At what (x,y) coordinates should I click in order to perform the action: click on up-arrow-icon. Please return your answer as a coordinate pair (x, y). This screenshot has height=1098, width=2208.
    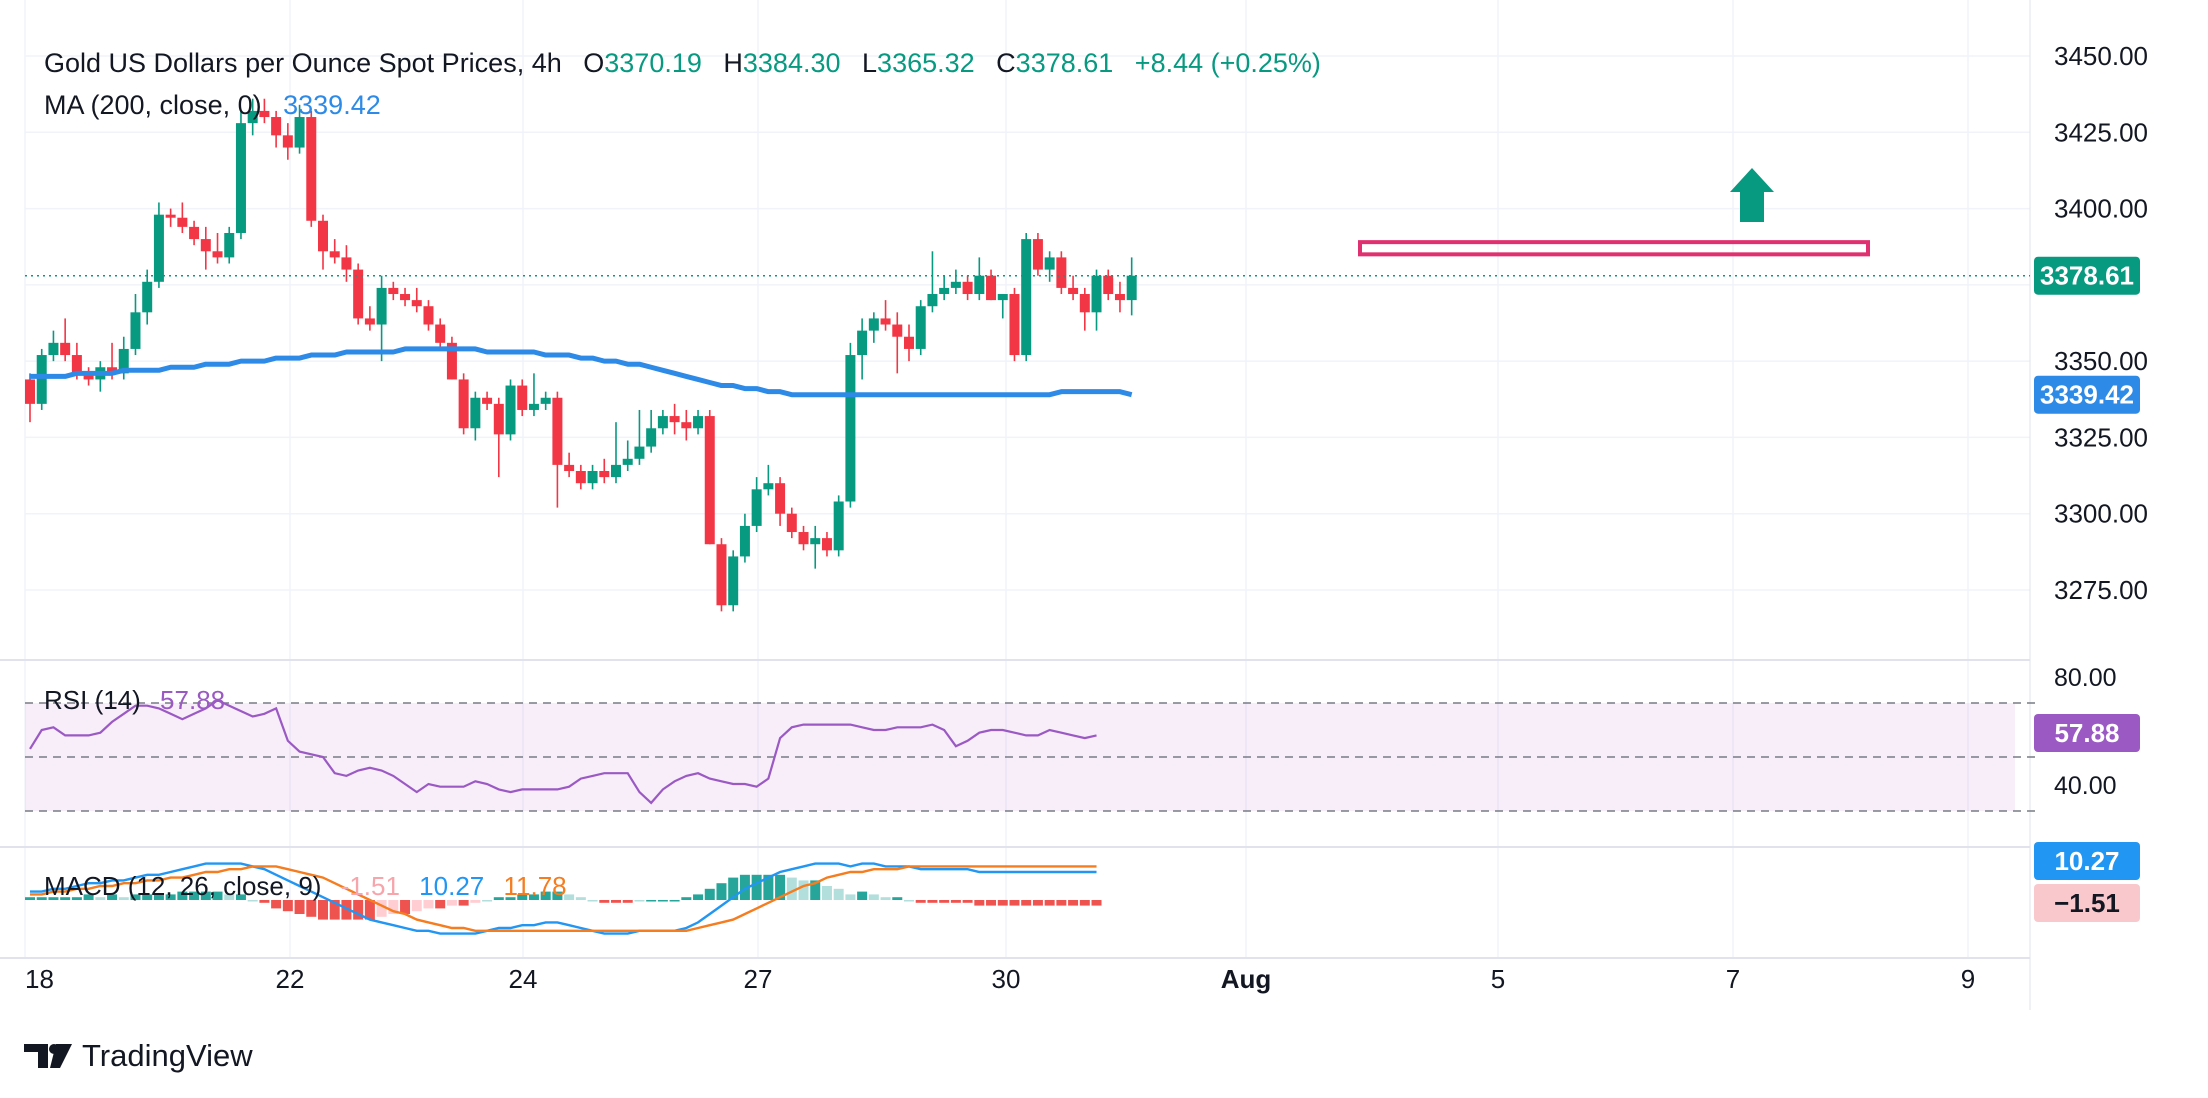
    Looking at the image, I should click on (1752, 195).